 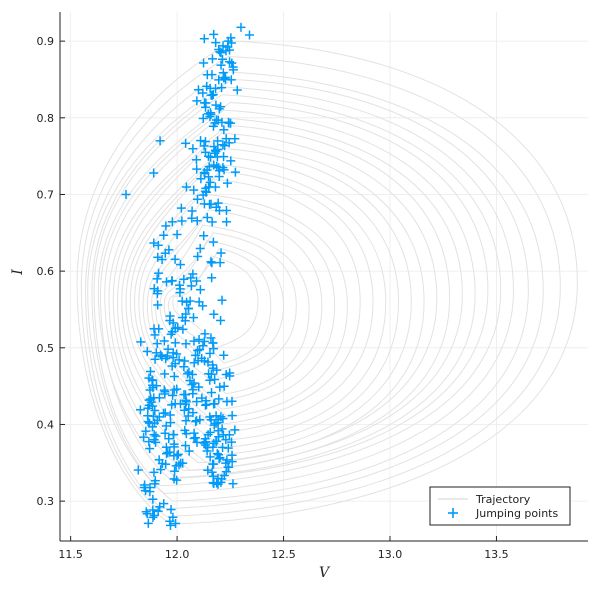 I want to click on x-tick-label: 12.5, so click(x=283, y=554).